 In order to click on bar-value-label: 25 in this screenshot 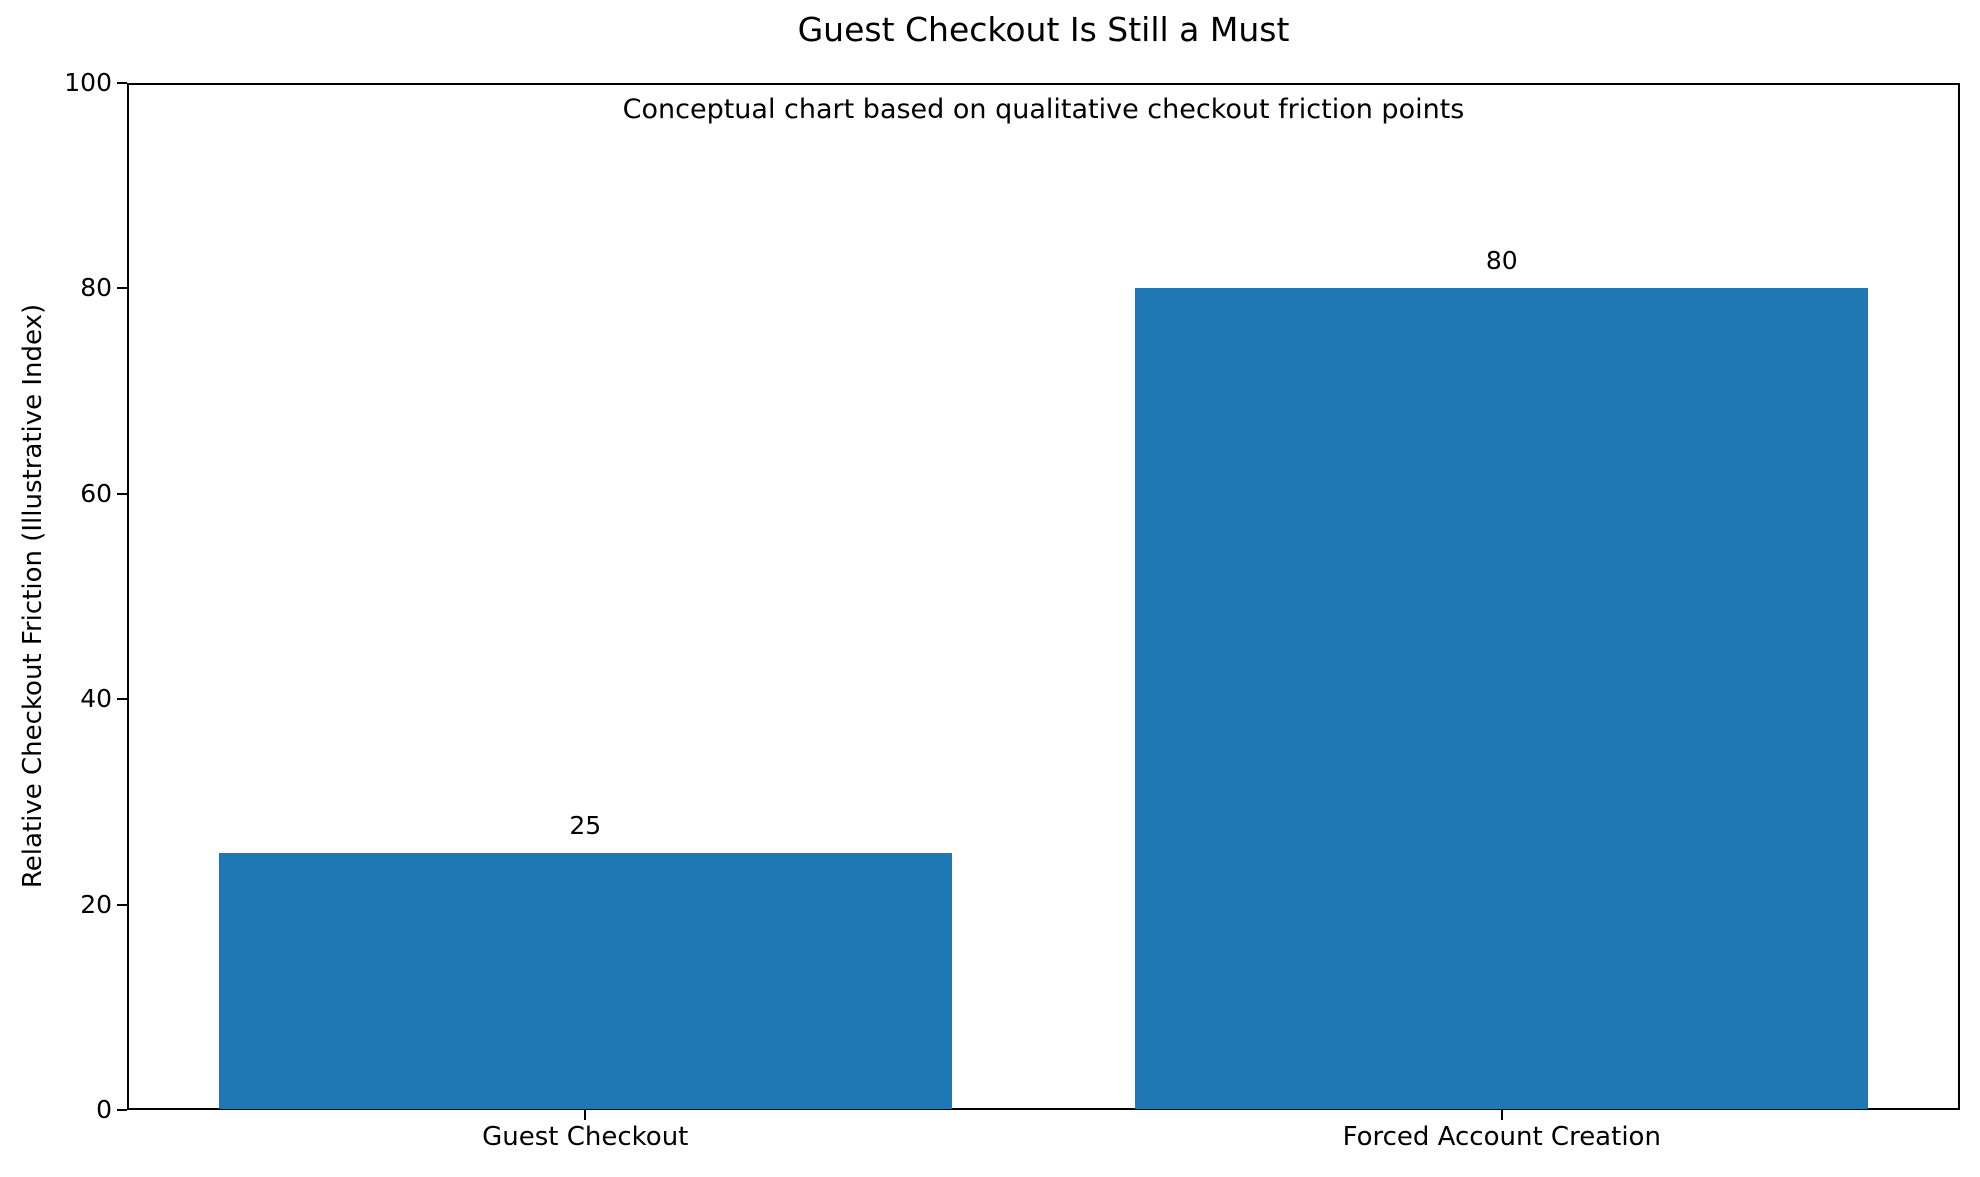, I will do `click(585, 826)`.